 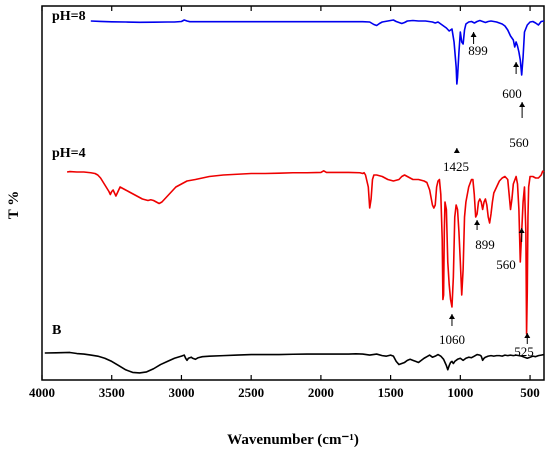 I want to click on x-tick-label: 3500, so click(x=112, y=392).